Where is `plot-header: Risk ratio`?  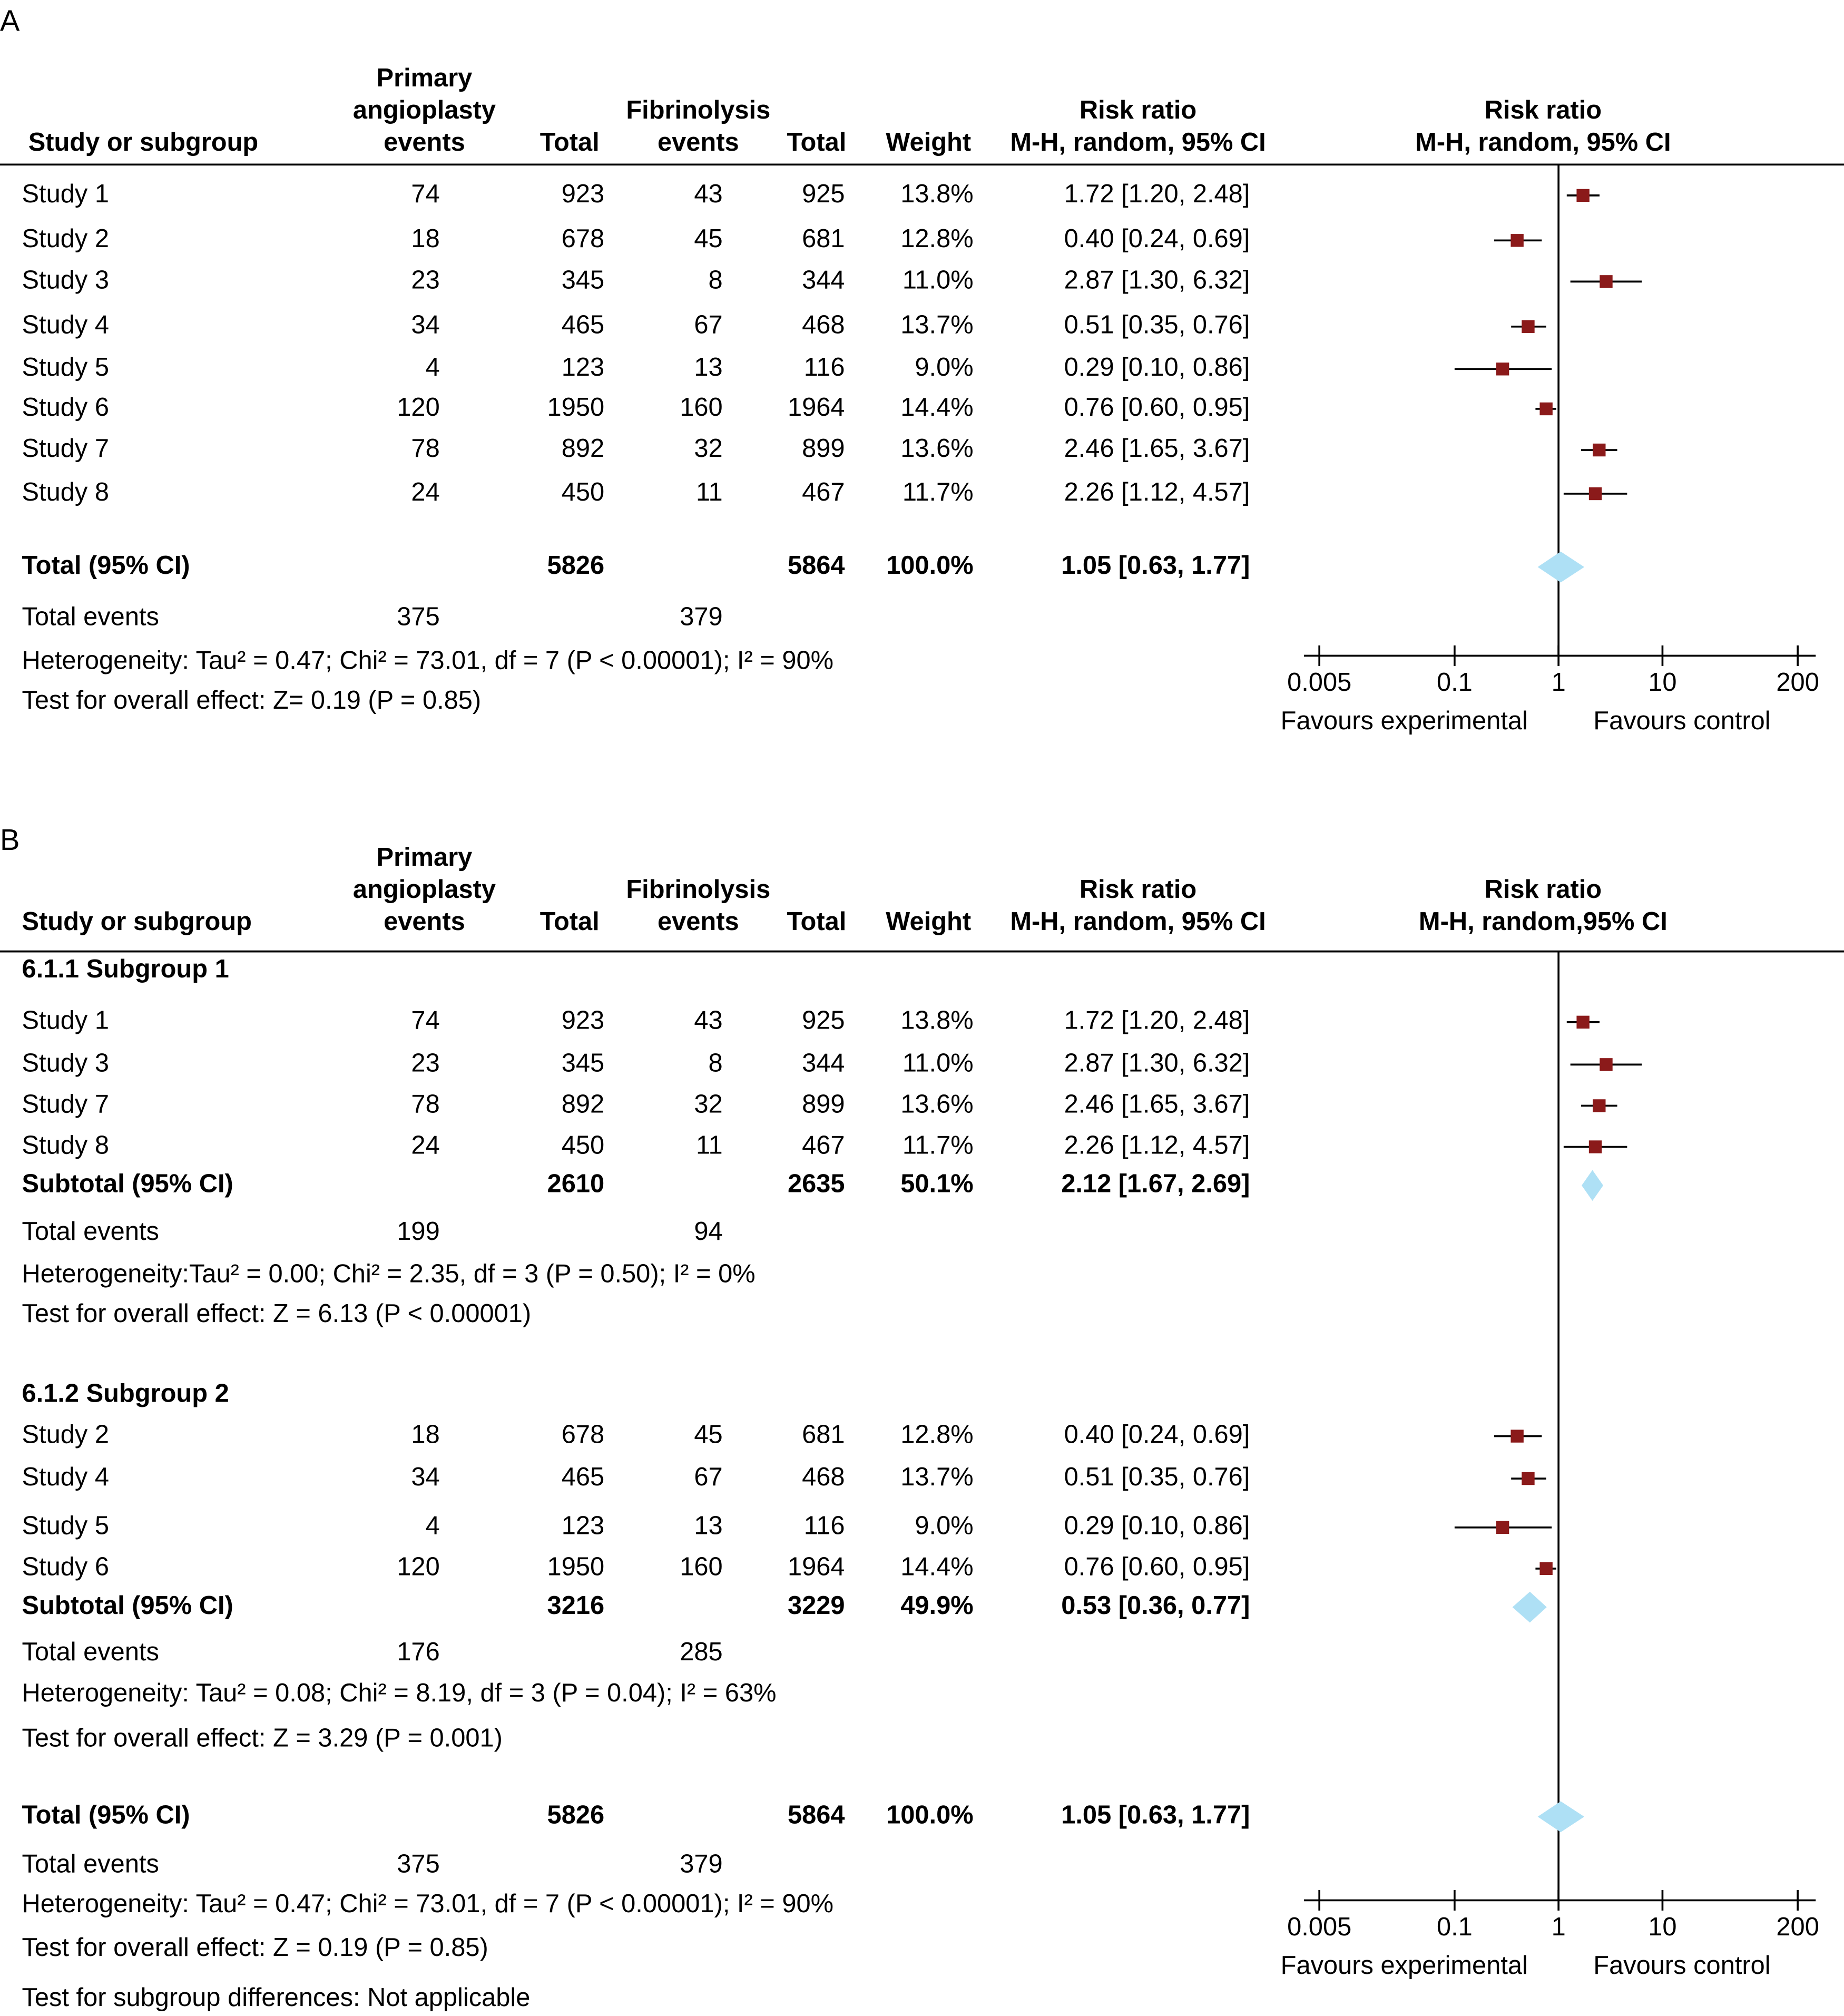
plot-header: Risk ratio is located at coordinates (1543, 890).